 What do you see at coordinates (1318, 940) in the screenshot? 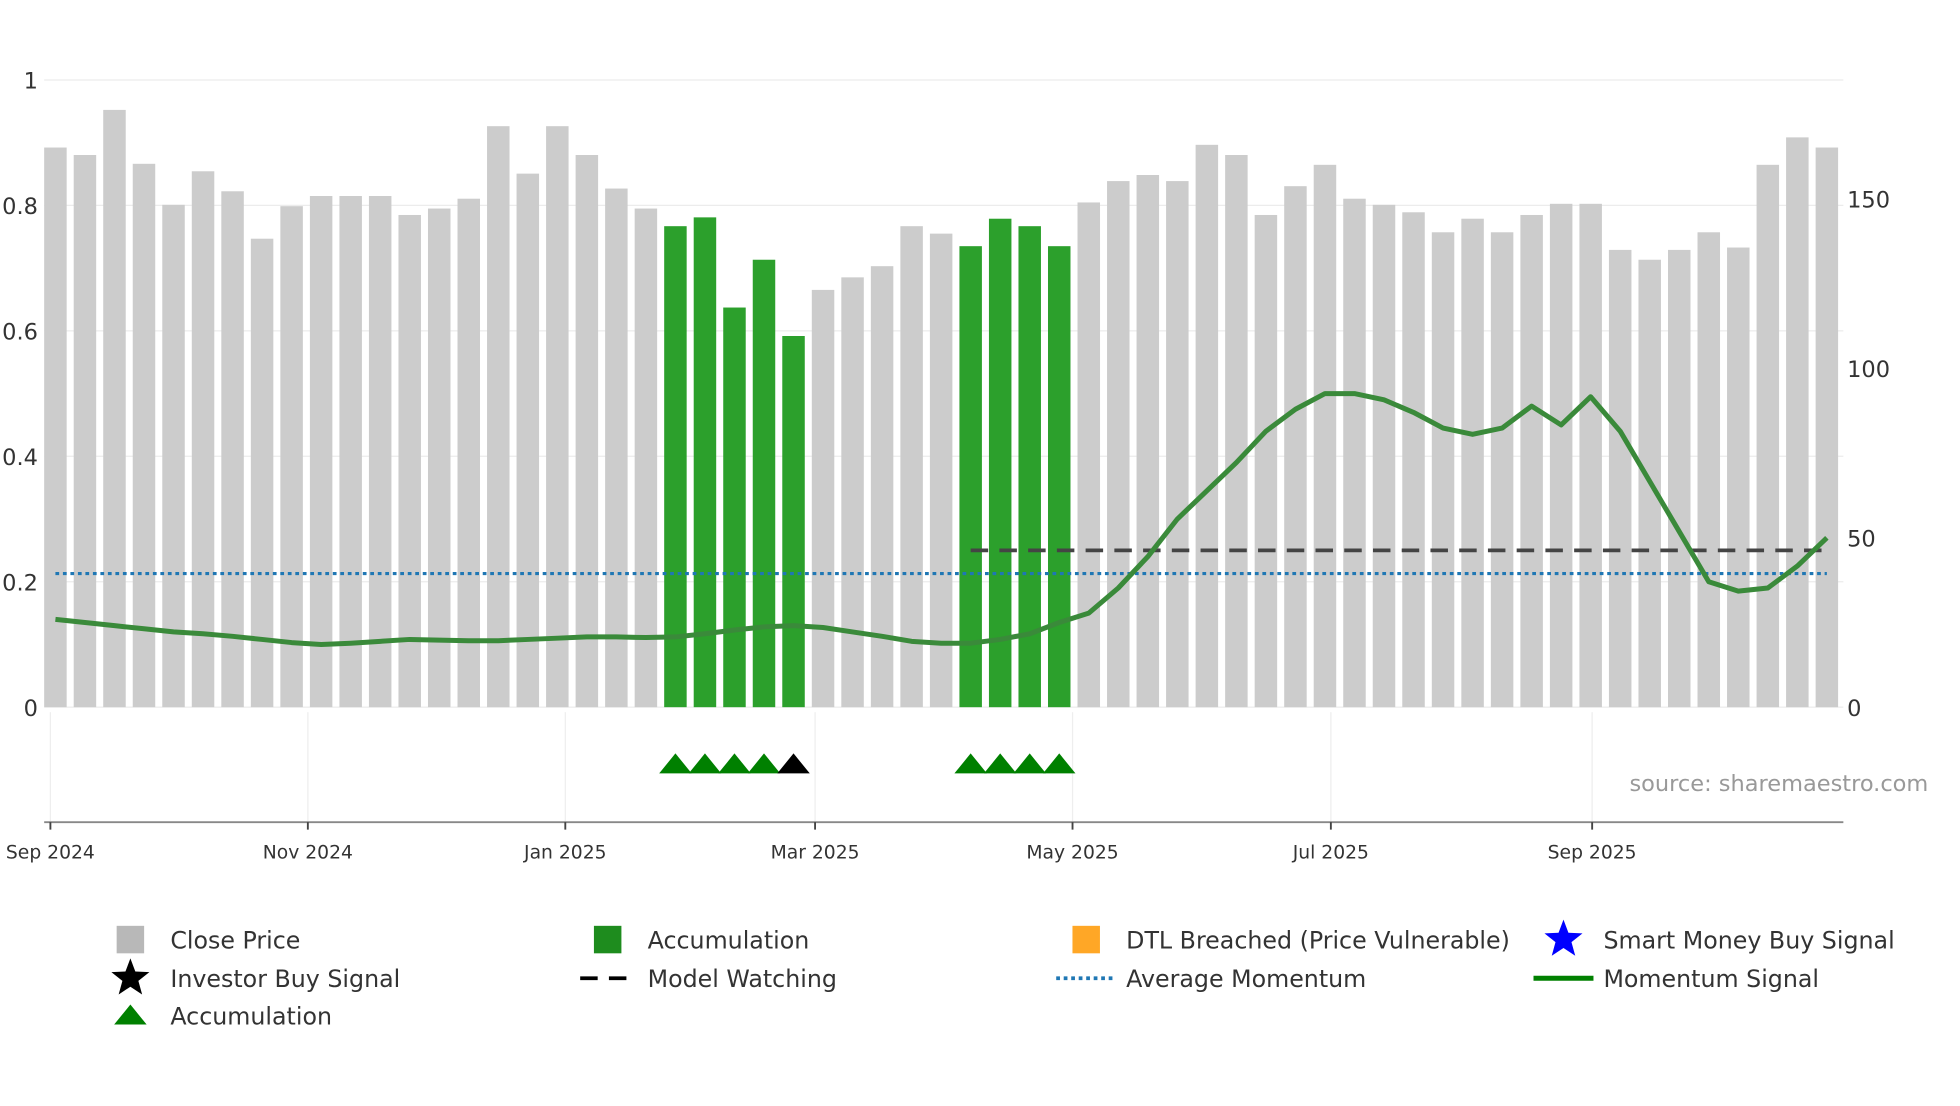
I see `legend-label: DTL Breached (Price Vulnerable)` at bounding box center [1318, 940].